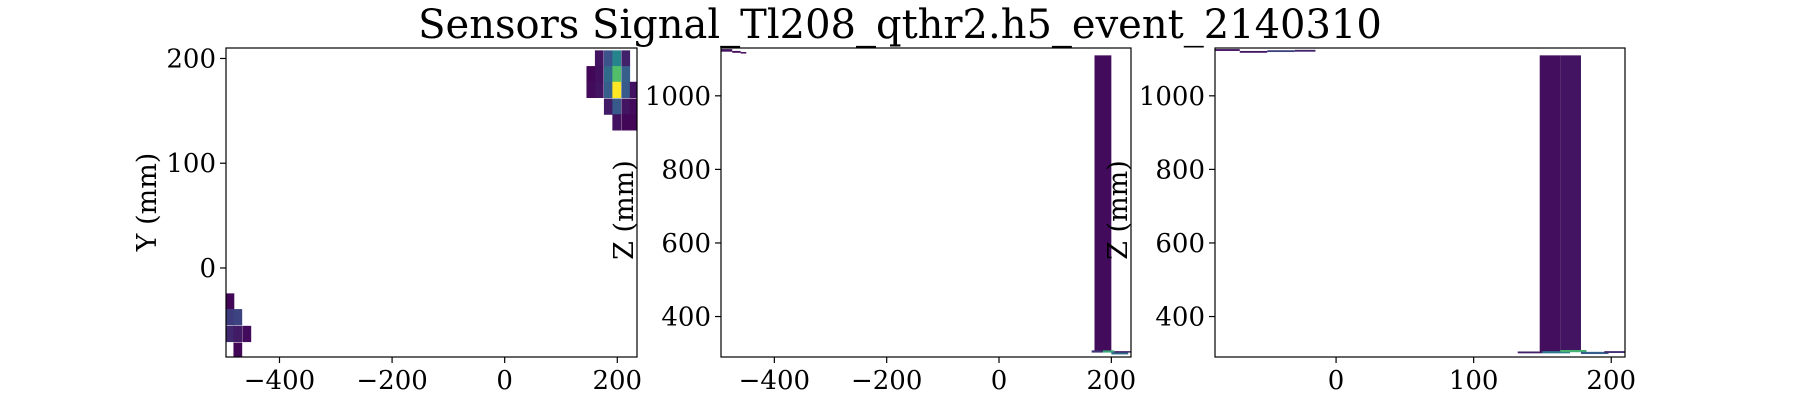 The height and width of the screenshot is (400, 1800). I want to click on panel-yz-ytick-label: 1000, so click(1172, 97).